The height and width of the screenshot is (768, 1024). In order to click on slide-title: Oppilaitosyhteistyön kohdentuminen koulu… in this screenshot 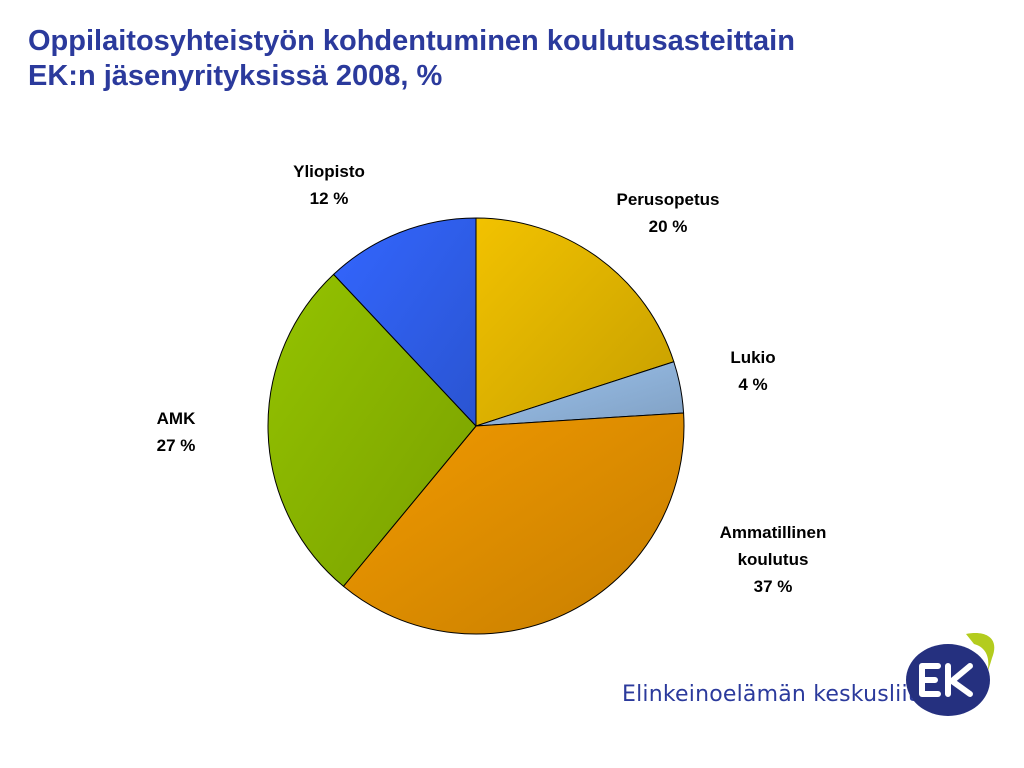, I will do `click(508, 59)`.